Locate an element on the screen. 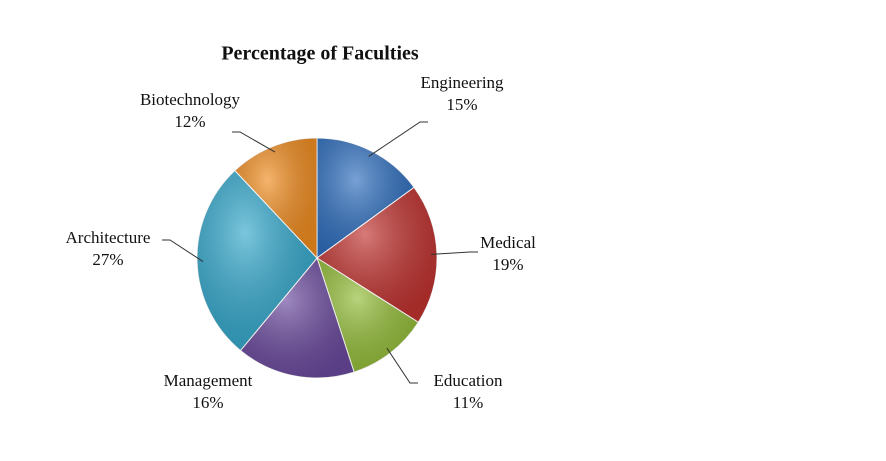 The height and width of the screenshot is (461, 886). data-label-name: Biotechnology is located at coordinates (190, 99).